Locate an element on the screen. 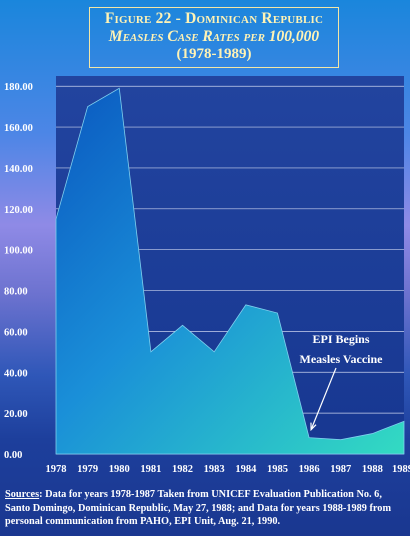 This screenshot has width=410, height=536. y-tick-label: 140.00 is located at coordinates (18, 169).